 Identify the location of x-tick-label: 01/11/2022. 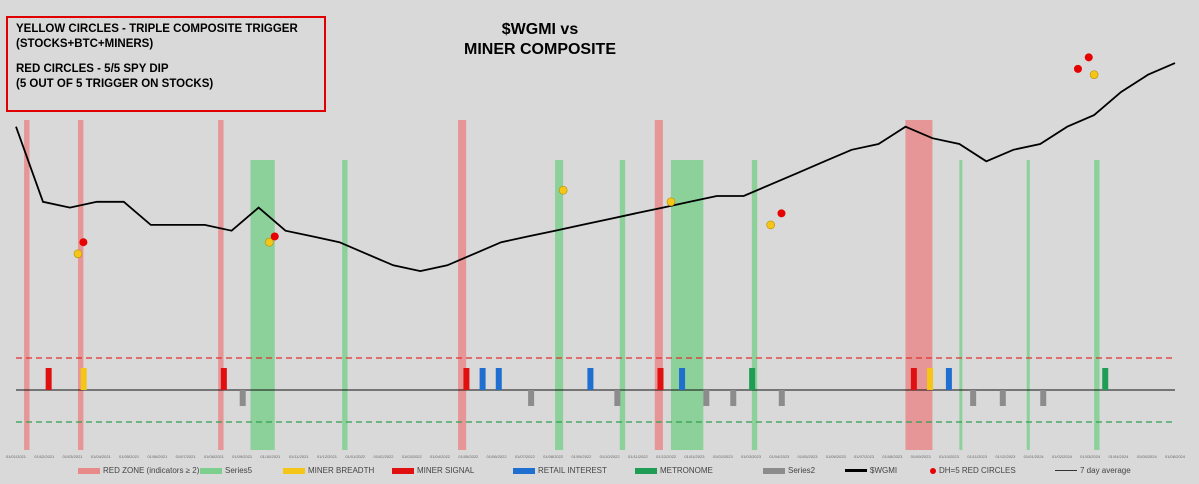
(638, 456).